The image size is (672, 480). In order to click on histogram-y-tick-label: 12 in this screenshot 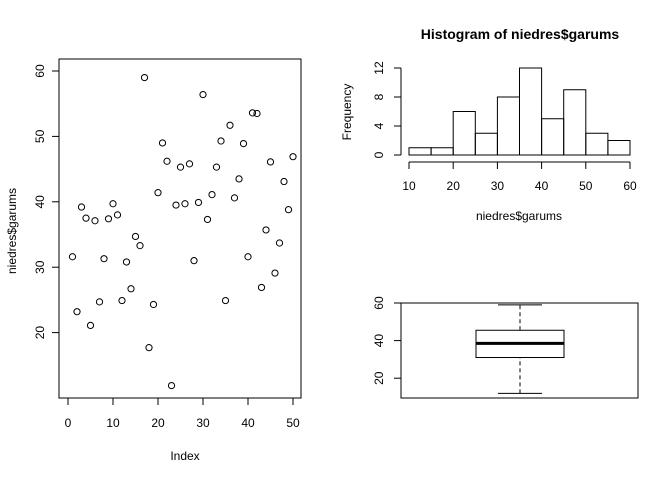, I will do `click(379, 68)`.